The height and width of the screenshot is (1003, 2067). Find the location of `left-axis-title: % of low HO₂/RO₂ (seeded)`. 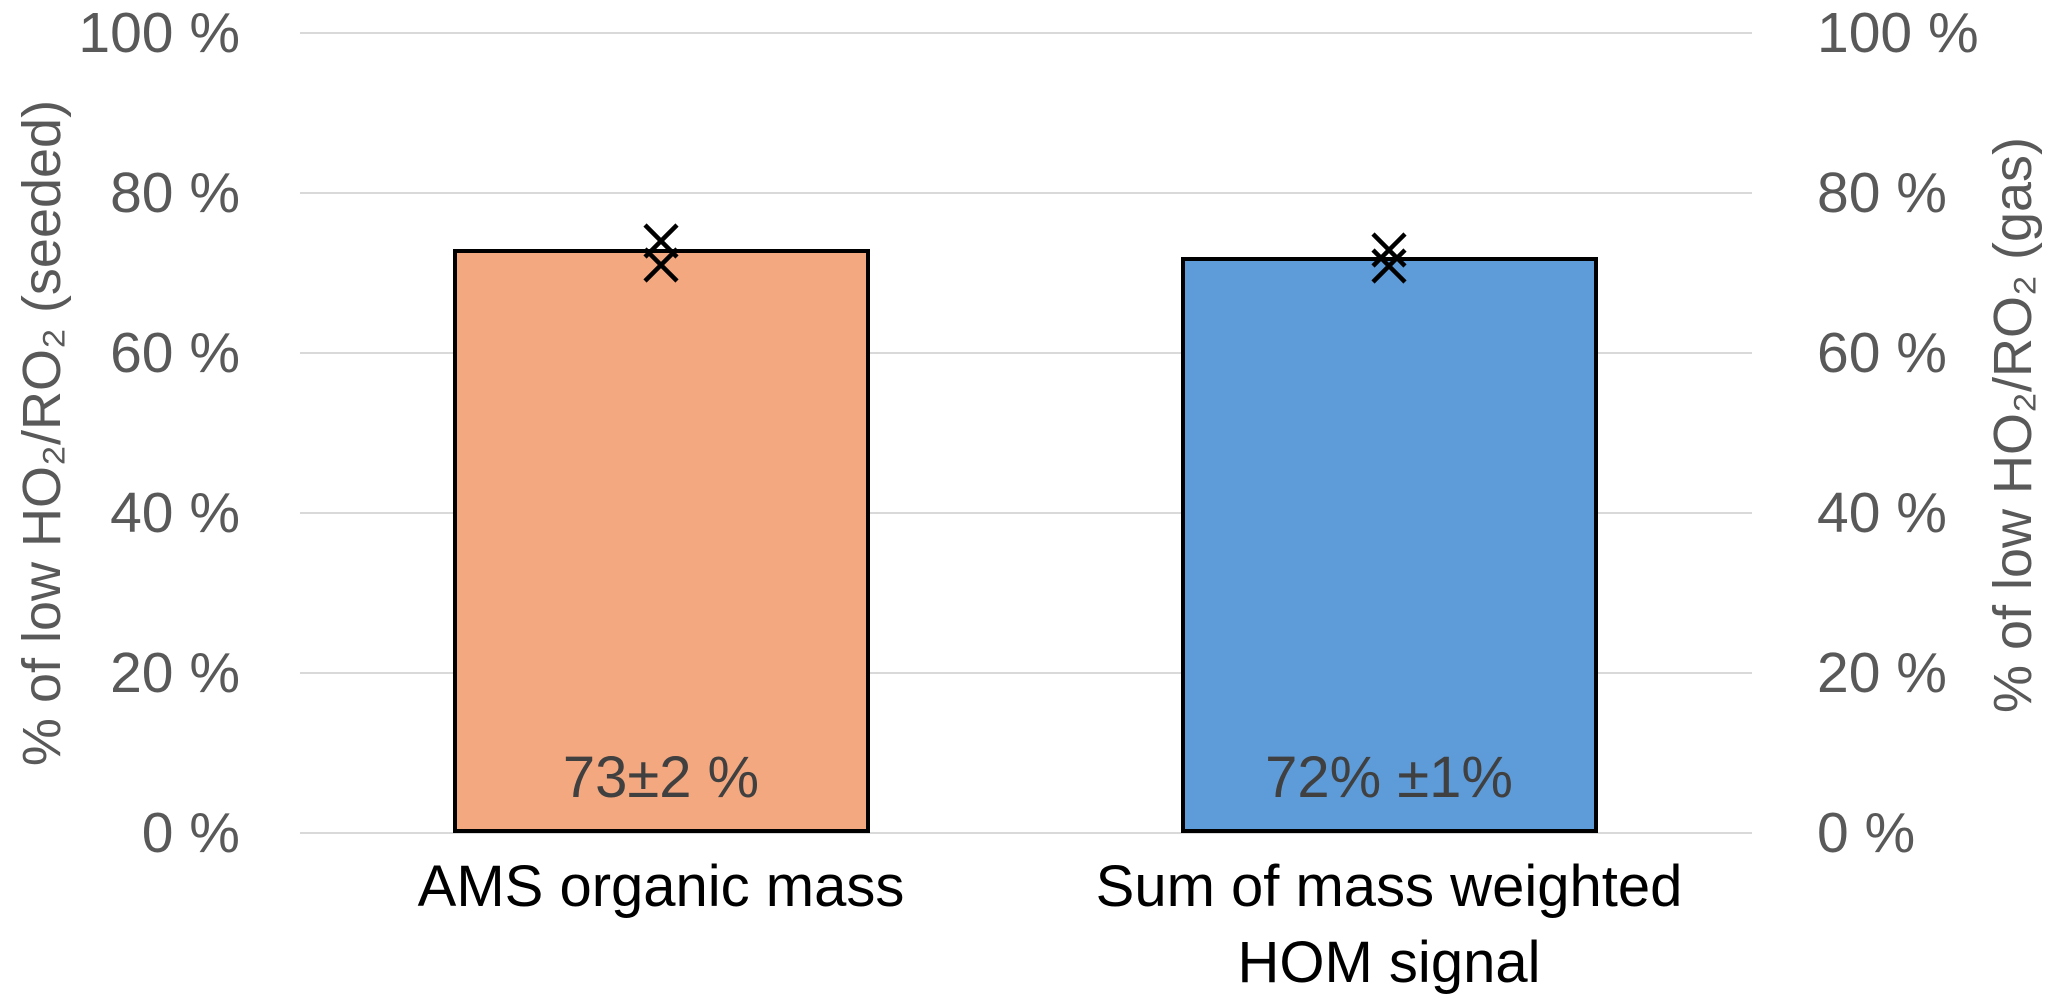

left-axis-title: % of low HO₂/RO₂ (seeded) is located at coordinates (42, 433).